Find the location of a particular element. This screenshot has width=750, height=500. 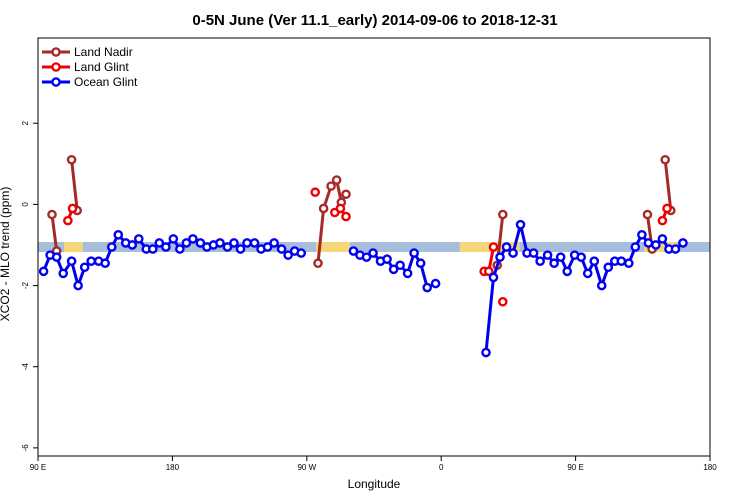

x-tick-label: 90 E is located at coordinates (575, 467).